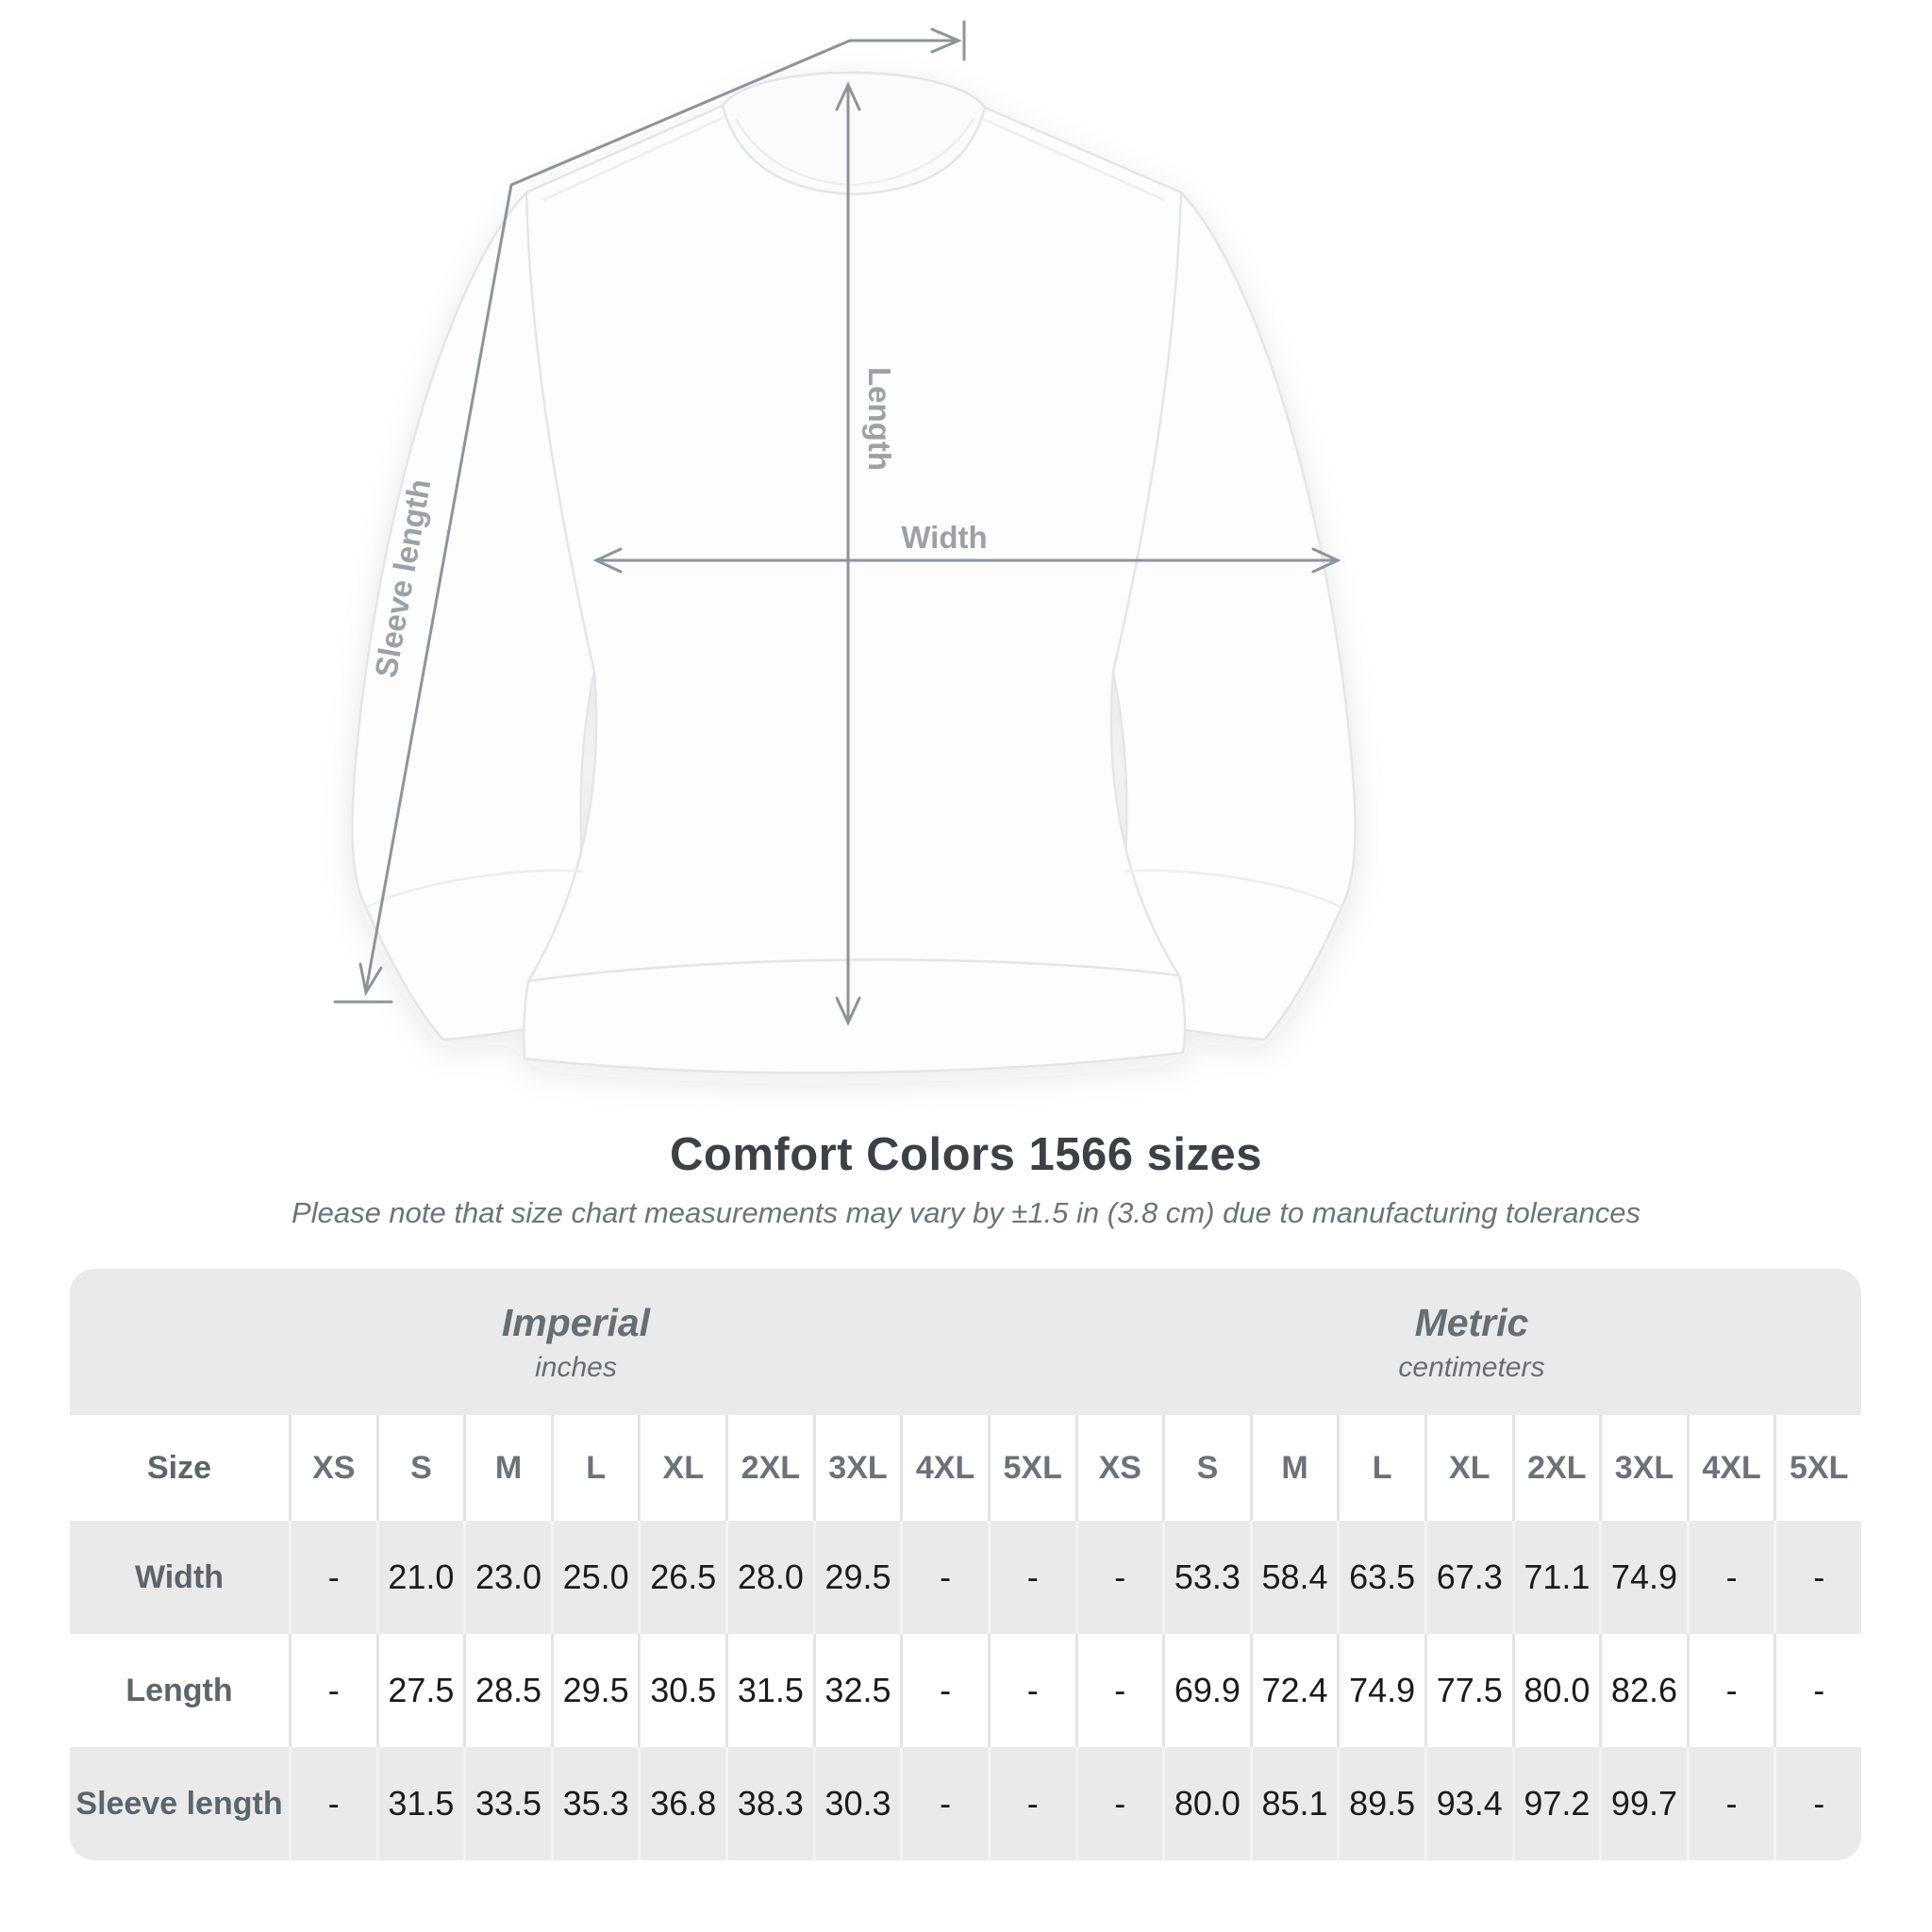  What do you see at coordinates (179, 1690) in the screenshot?
I see `row-label: Length` at bounding box center [179, 1690].